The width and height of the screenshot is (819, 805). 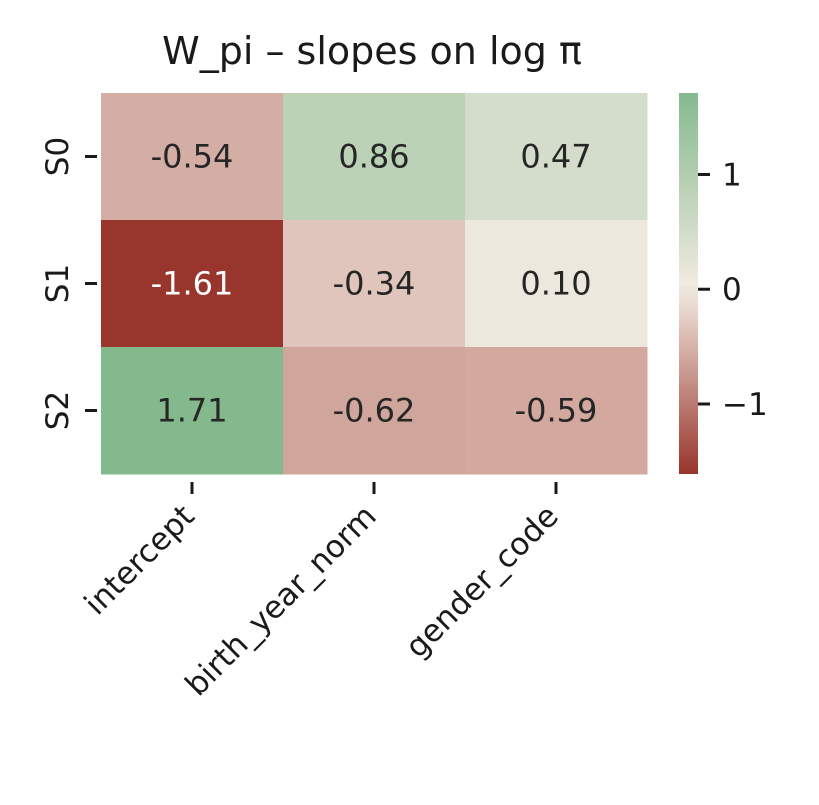 I want to click on heatmap-cell-S0-birth_year_norm, so click(x=374, y=157).